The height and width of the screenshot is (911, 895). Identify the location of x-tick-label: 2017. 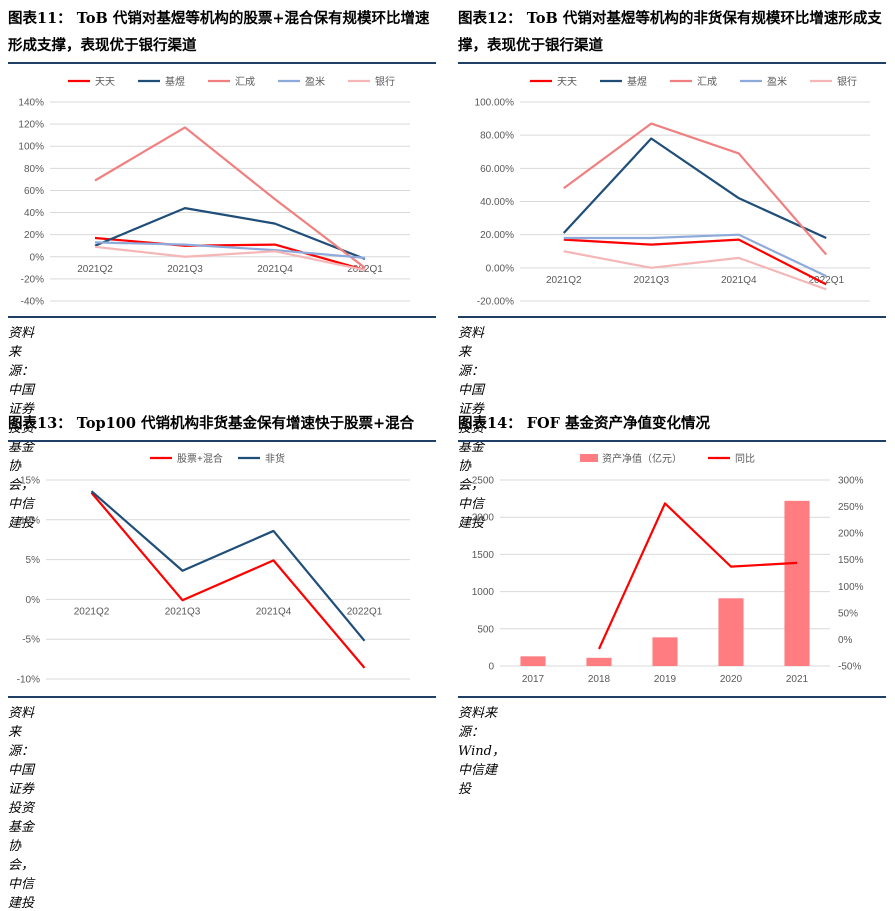
(533, 679).